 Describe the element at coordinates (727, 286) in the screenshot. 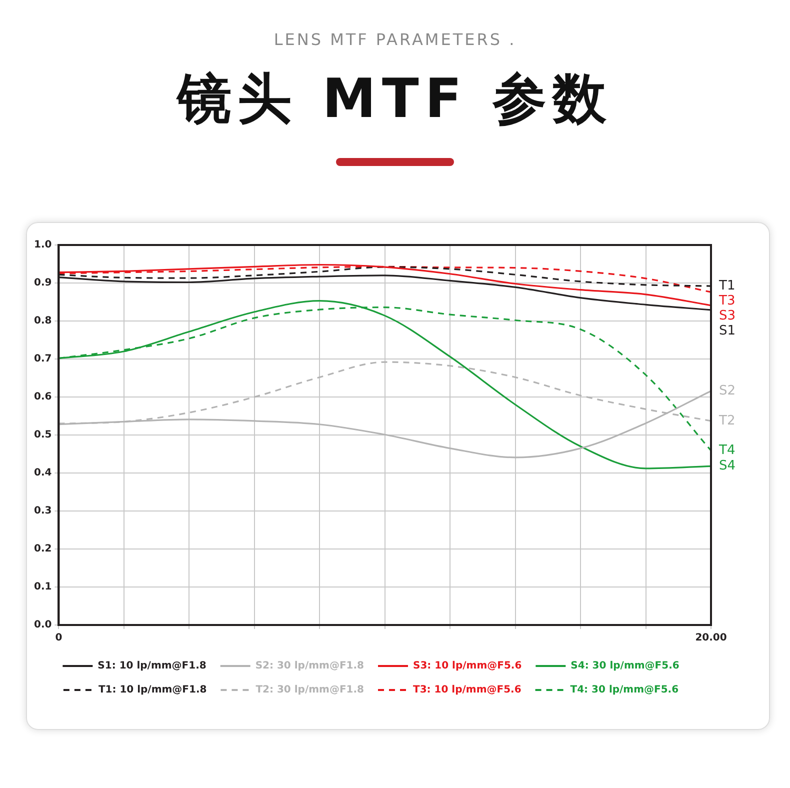

I see `text: T1` at that location.